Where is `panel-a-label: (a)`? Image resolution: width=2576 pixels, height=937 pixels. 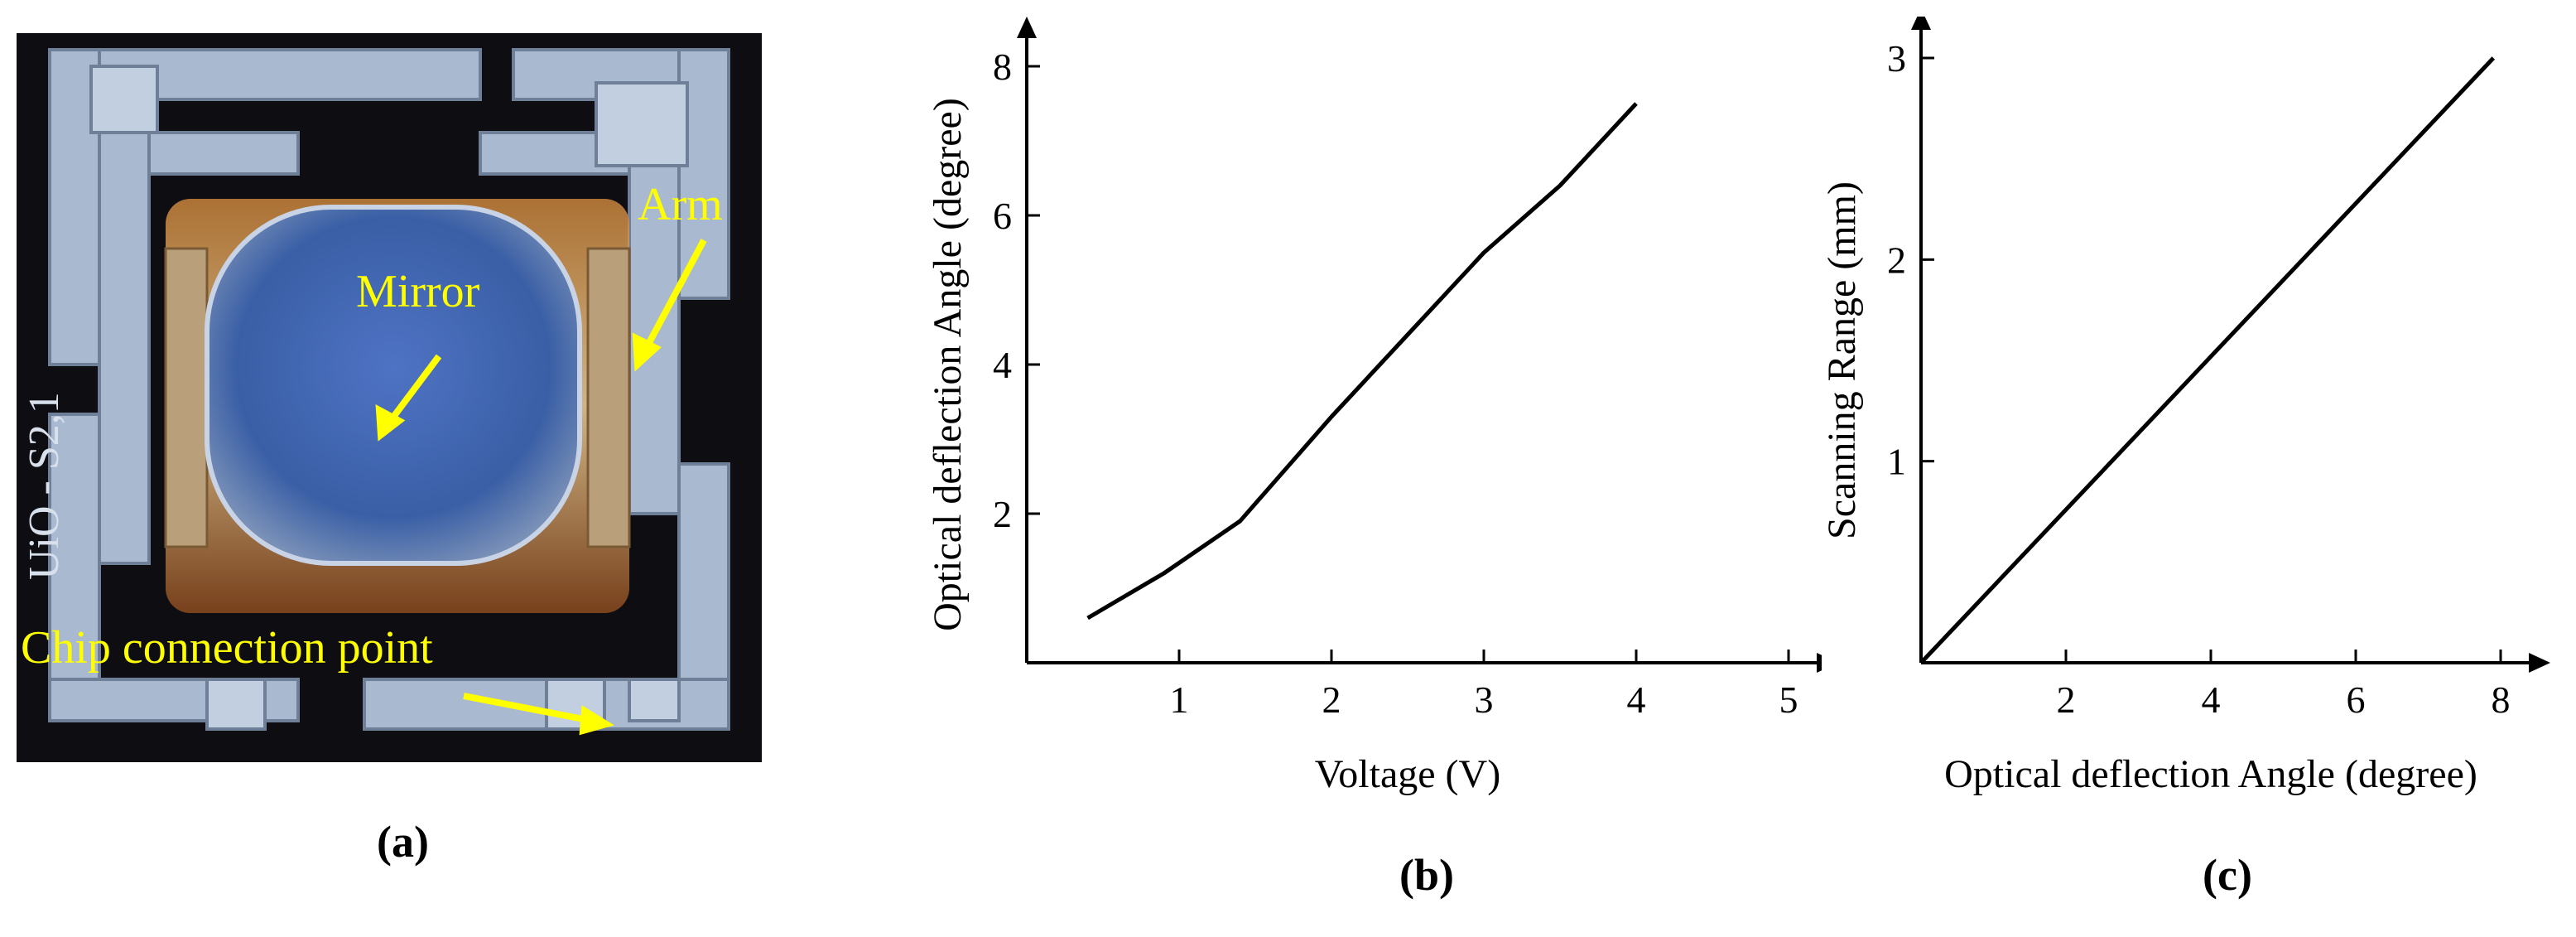 panel-a-label: (a) is located at coordinates (403, 842).